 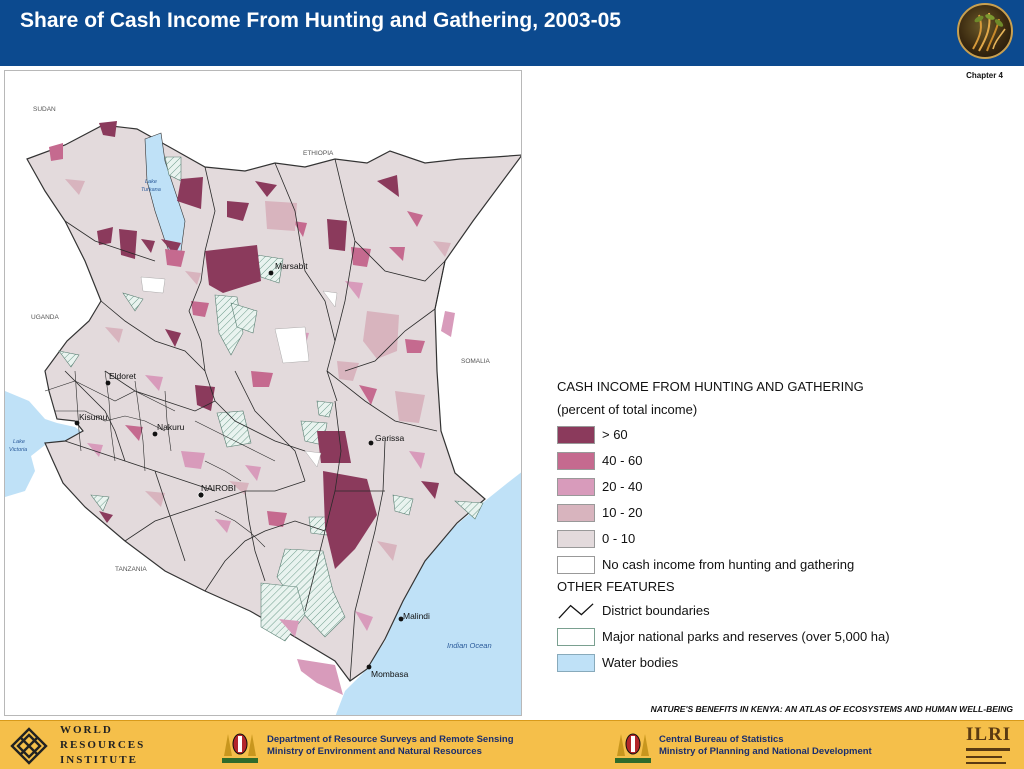 I want to click on district-boundaries-west, so click(x=160, y=459).